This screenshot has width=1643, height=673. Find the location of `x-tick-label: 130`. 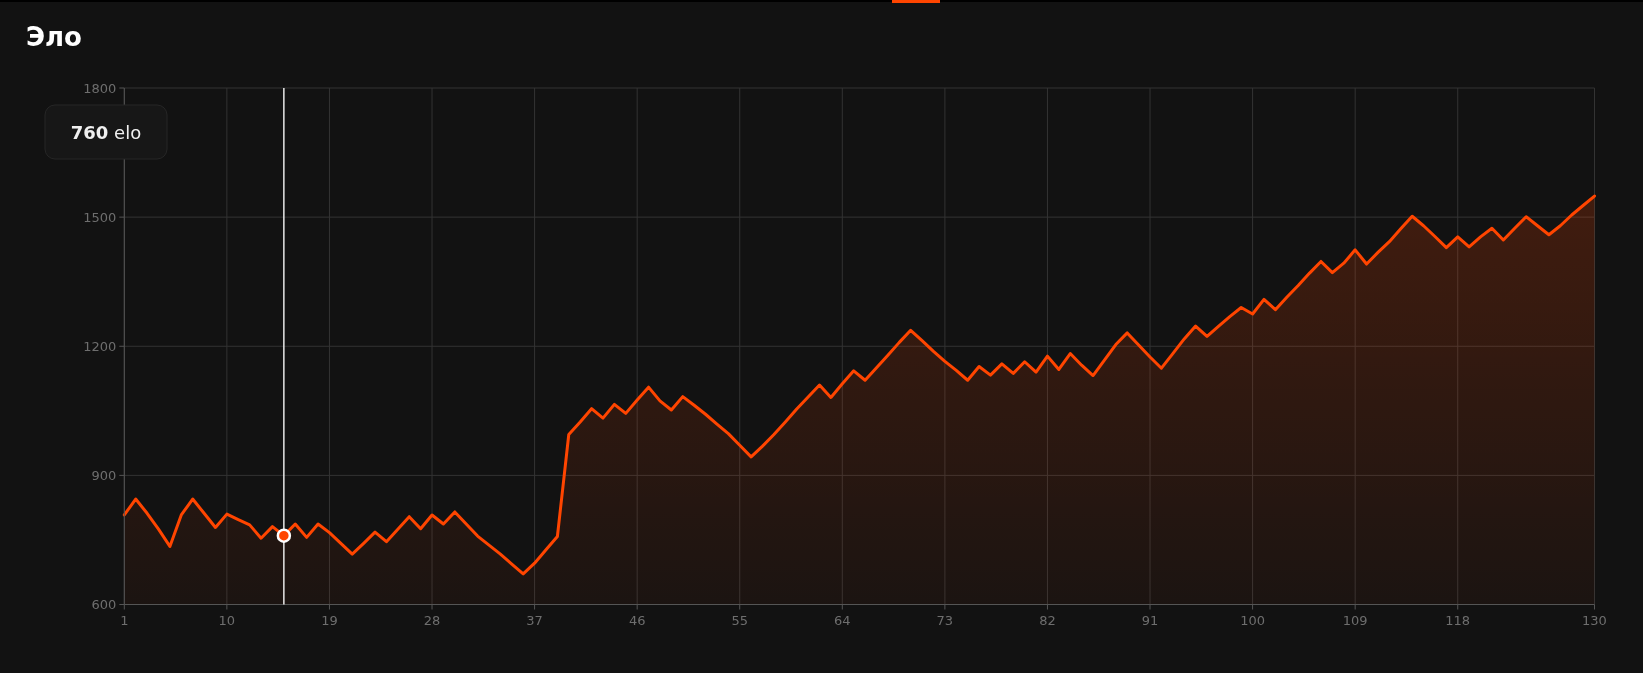

x-tick-label: 130 is located at coordinates (1594, 620).